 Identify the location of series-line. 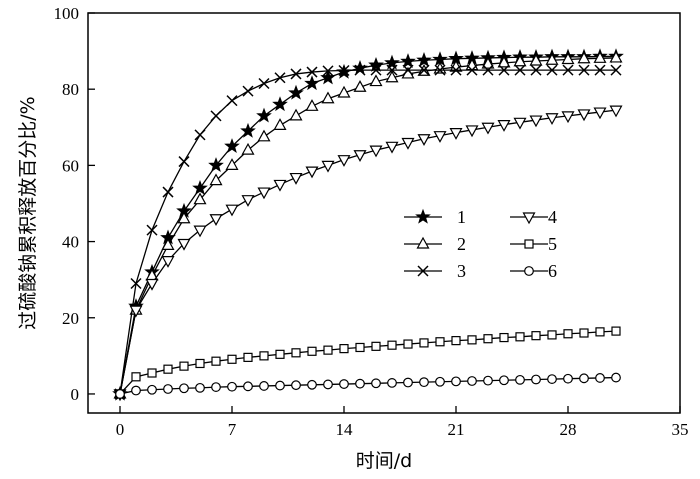
(368, 362).